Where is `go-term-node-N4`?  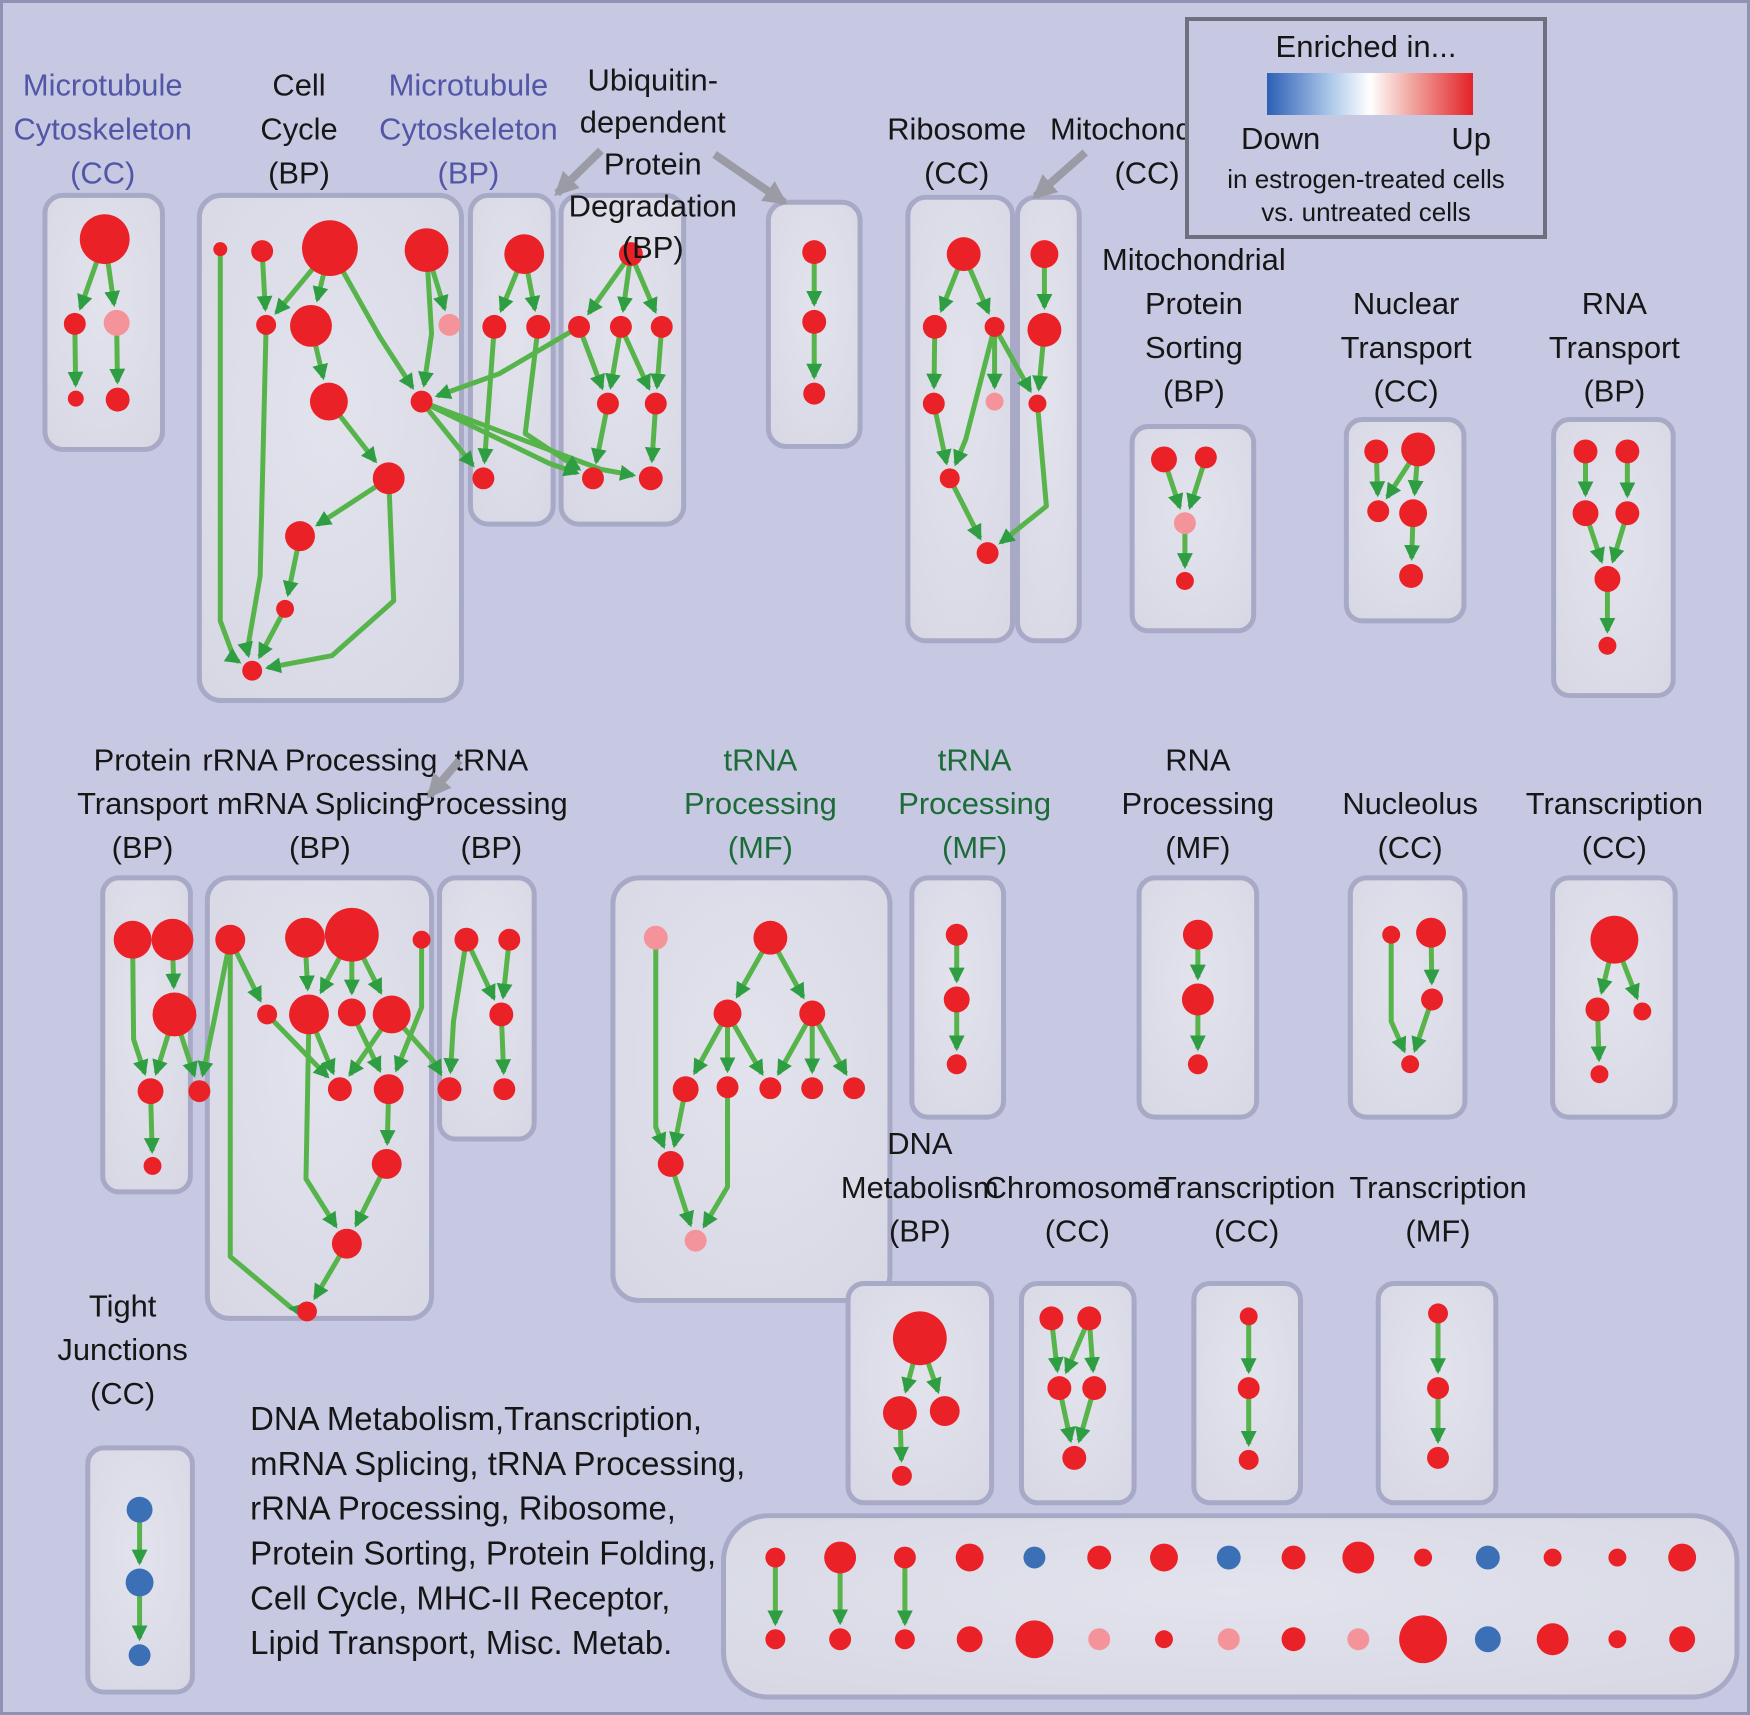 go-term-node-N4 is located at coordinates (685, 1089).